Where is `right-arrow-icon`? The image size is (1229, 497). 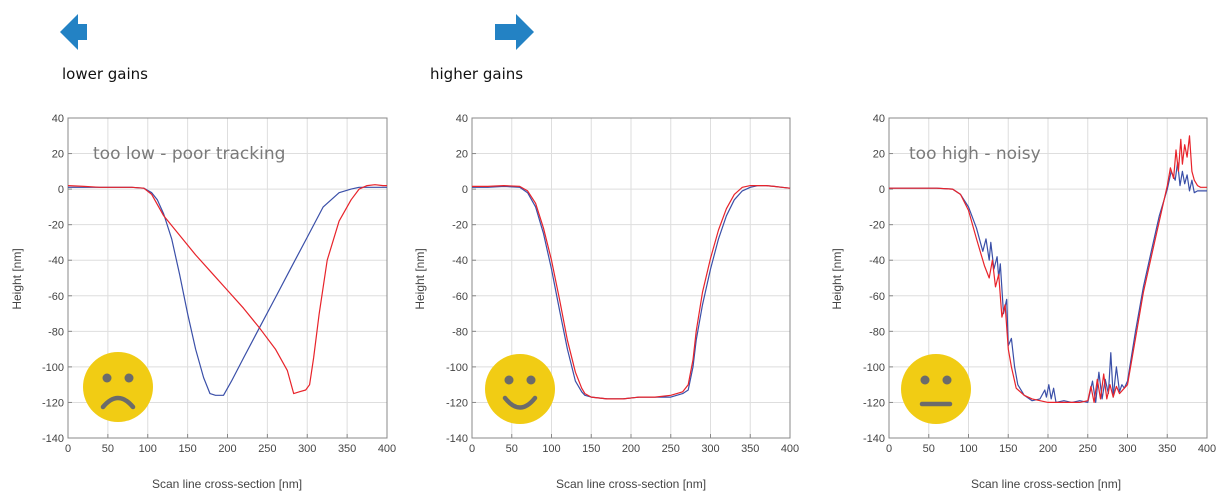
right-arrow-icon is located at coordinates (514, 32).